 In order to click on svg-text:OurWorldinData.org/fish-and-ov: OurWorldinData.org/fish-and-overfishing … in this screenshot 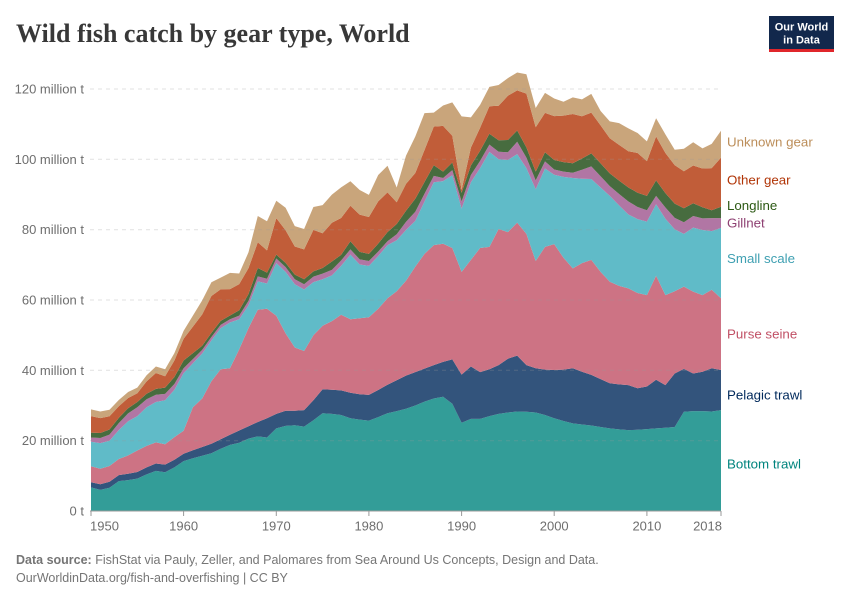, I will do `click(152, 578)`.